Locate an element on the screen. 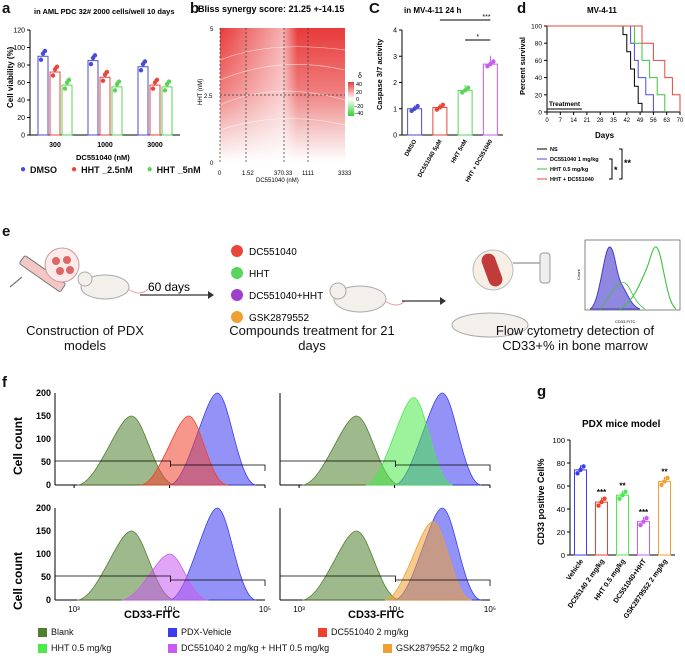 This screenshot has height=666, width=685. legend-label: DC551040 2 mg/kg is located at coordinates (370, 632).